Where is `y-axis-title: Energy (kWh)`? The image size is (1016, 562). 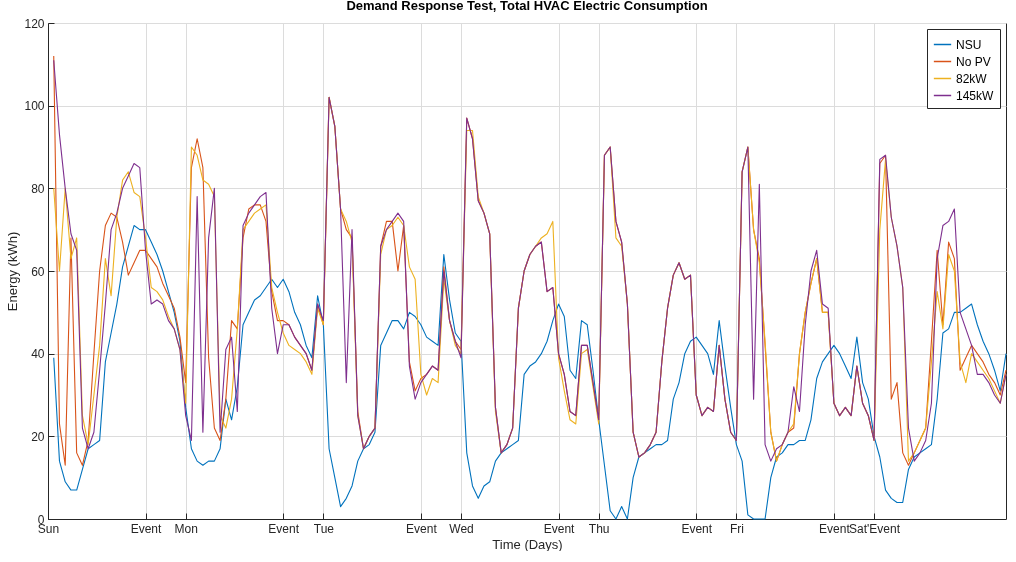
y-axis-title: Energy (kWh) is located at coordinates (13, 271).